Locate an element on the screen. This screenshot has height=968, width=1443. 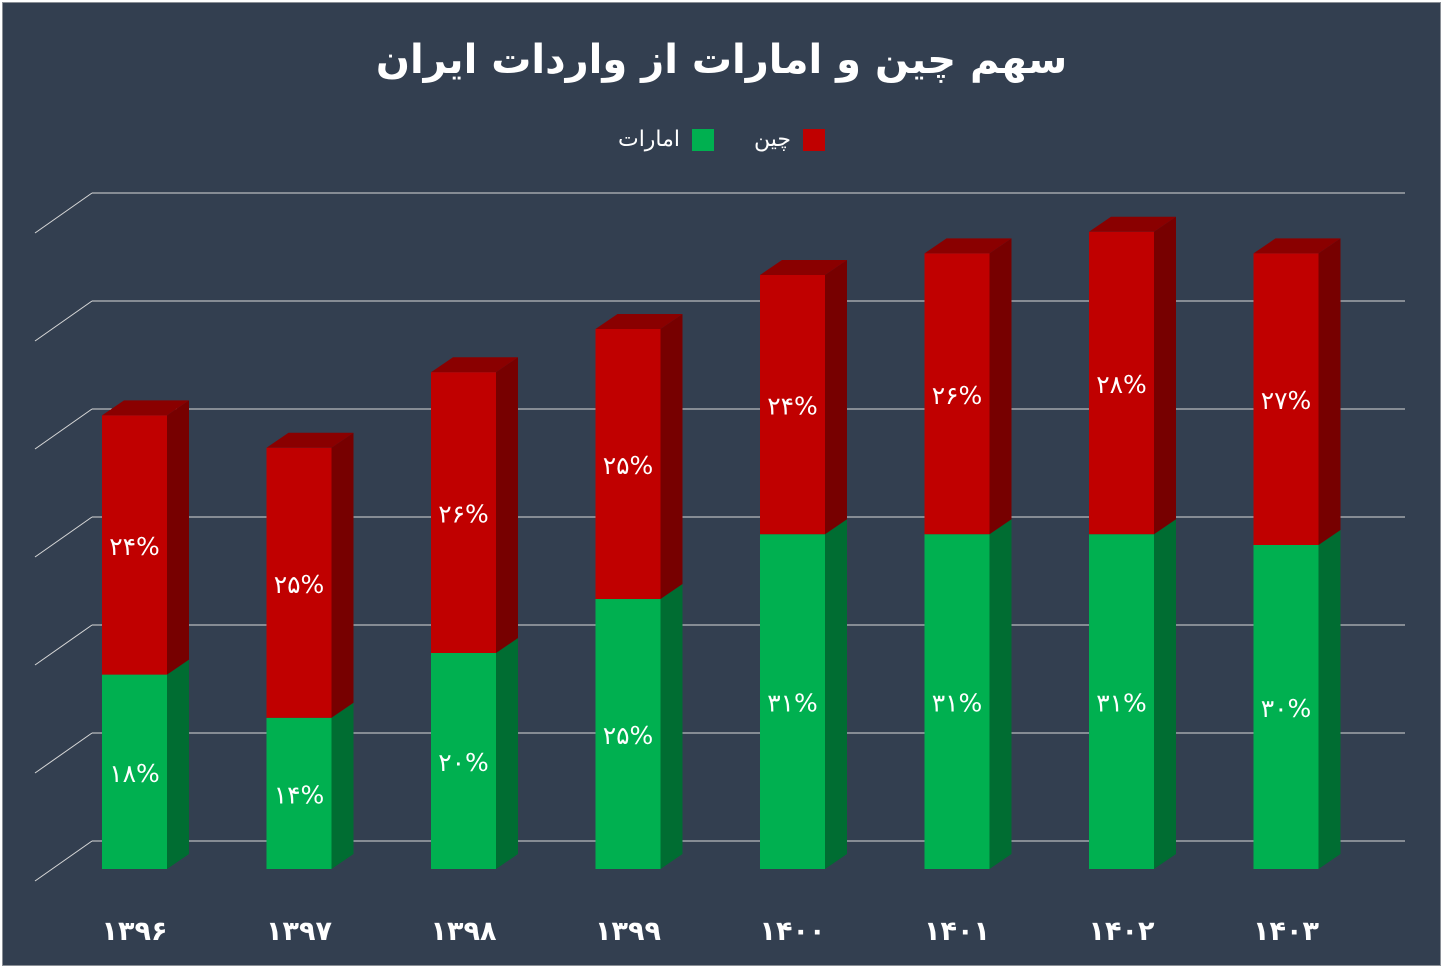
legend-swatch-uae is located at coordinates (703, 139).